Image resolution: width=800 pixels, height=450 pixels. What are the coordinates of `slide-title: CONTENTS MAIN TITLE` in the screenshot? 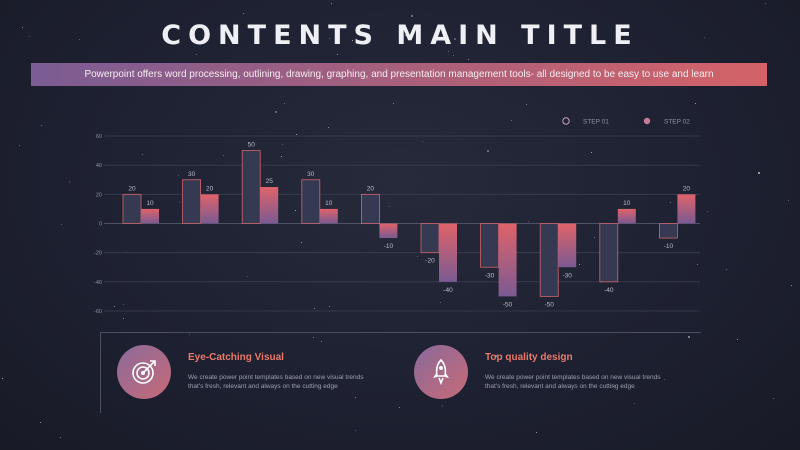 It's located at (400, 35).